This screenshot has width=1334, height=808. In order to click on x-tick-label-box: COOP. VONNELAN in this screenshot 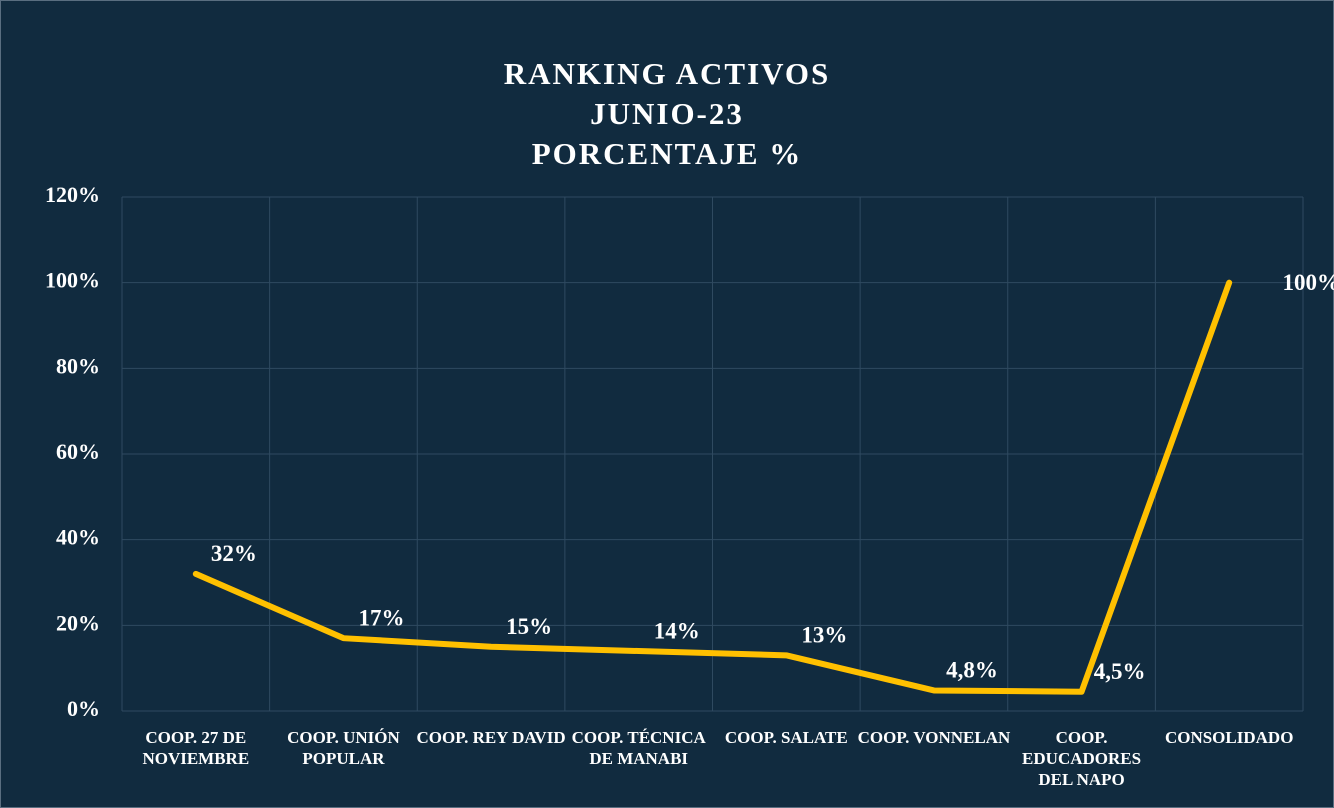, I will do `click(934, 737)`.